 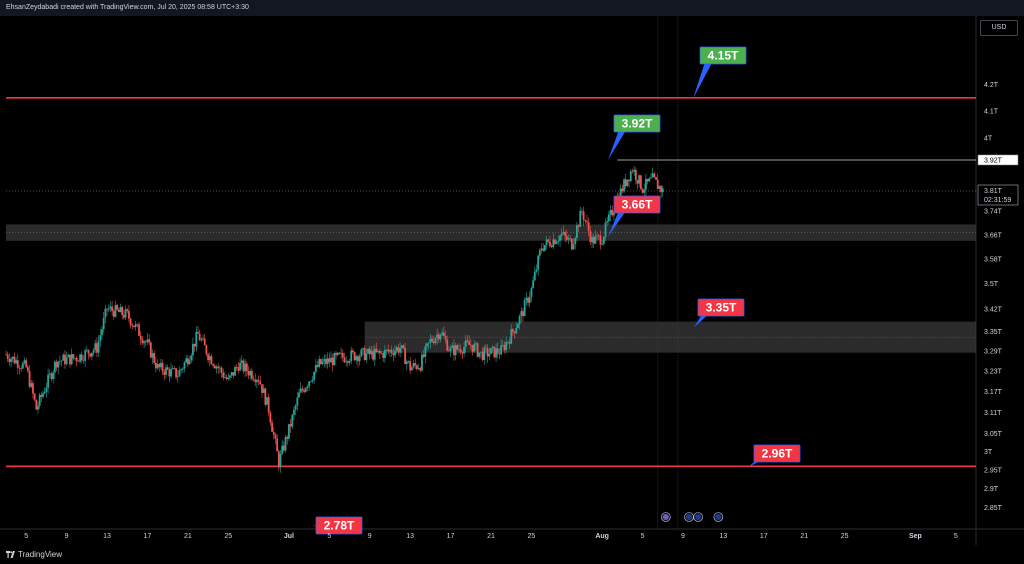 What do you see at coordinates (723, 536) in the screenshot?
I see `x-tick-label: 13` at bounding box center [723, 536].